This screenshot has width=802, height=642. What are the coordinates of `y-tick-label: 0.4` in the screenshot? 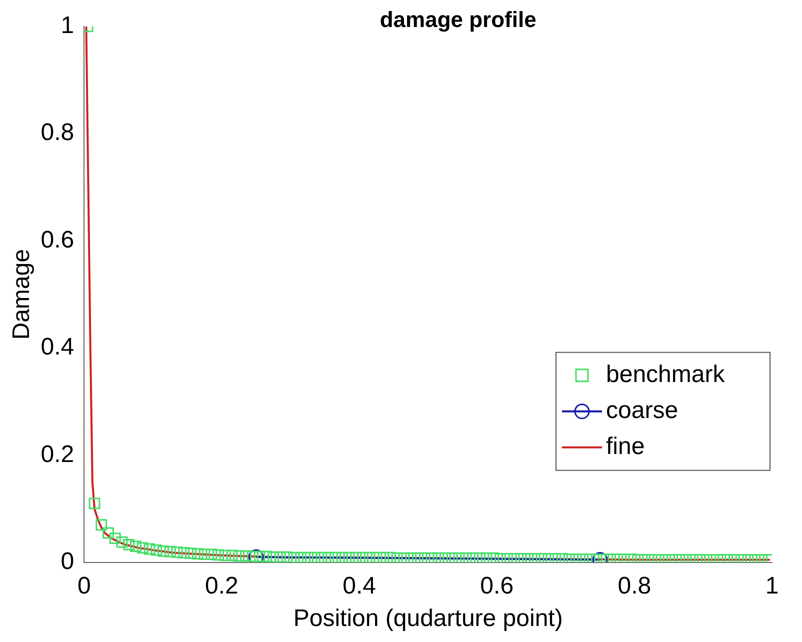 It's located at (57, 347).